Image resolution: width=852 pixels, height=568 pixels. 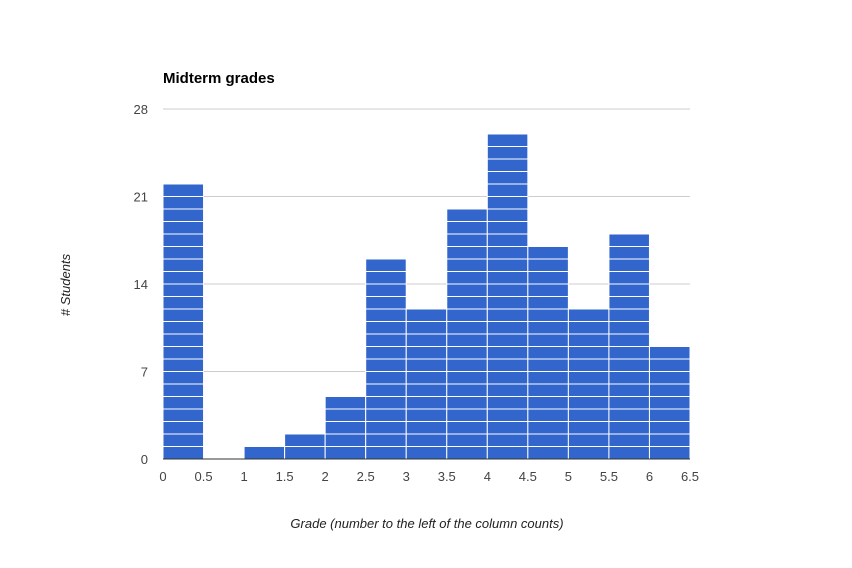 I want to click on y-axis-ticks: 0 7 14 21 28, so click(x=141, y=284).